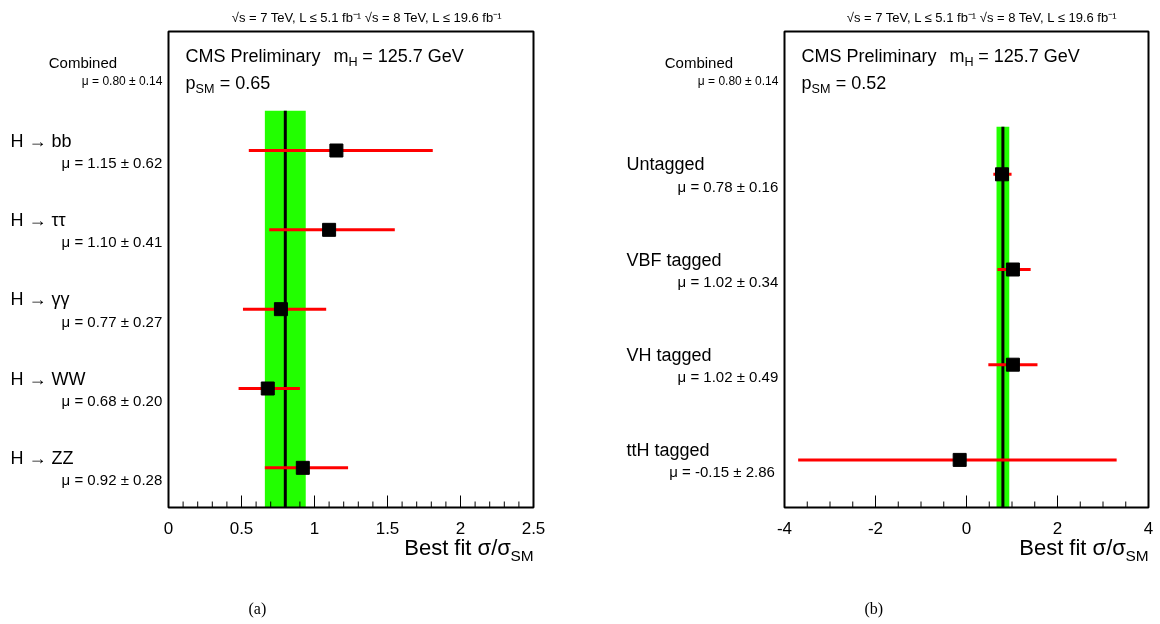 Image resolution: width=1160 pixels, height=624 pixels. What do you see at coordinates (38, 219) in the screenshot?
I see `y-tick-label: H → ττ` at bounding box center [38, 219].